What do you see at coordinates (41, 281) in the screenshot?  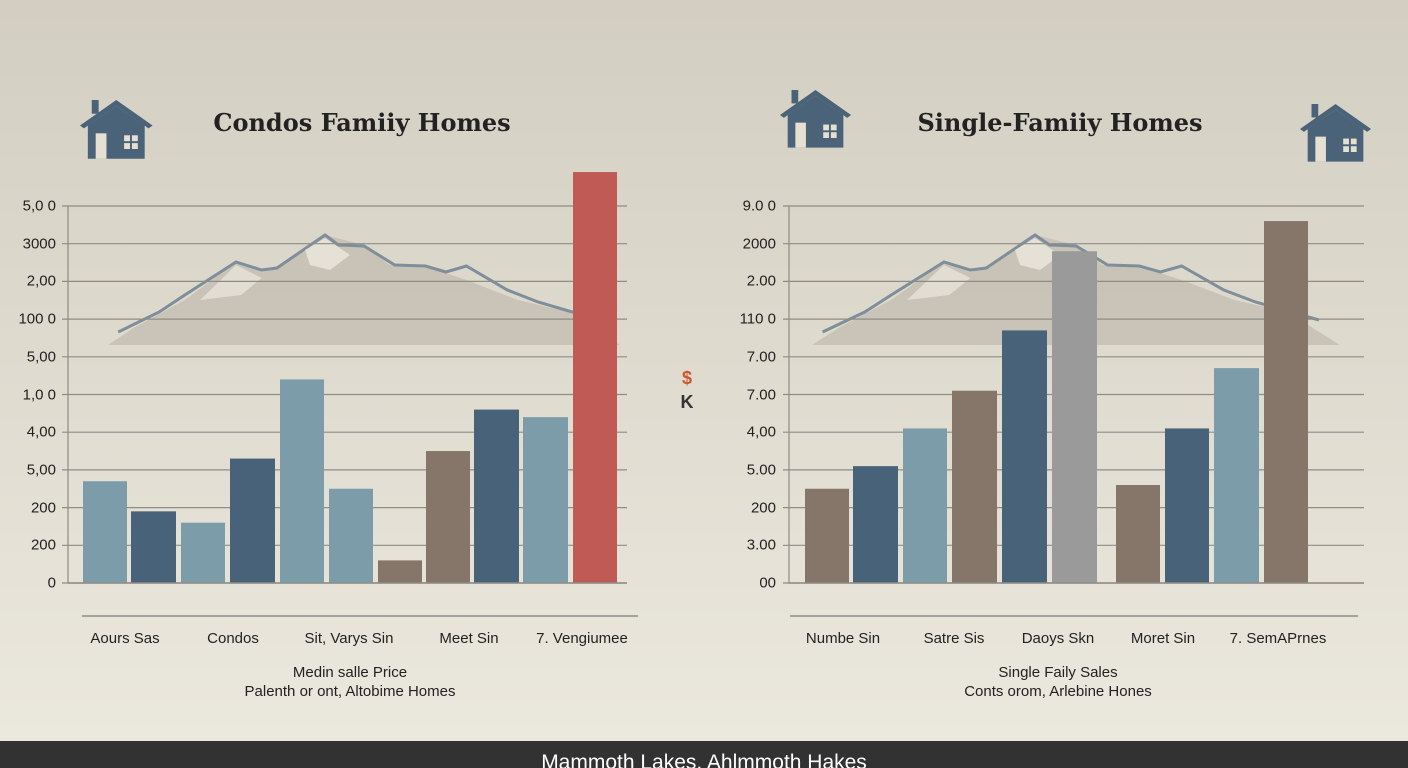 I see `y-tick-label: 2,00` at bounding box center [41, 281].